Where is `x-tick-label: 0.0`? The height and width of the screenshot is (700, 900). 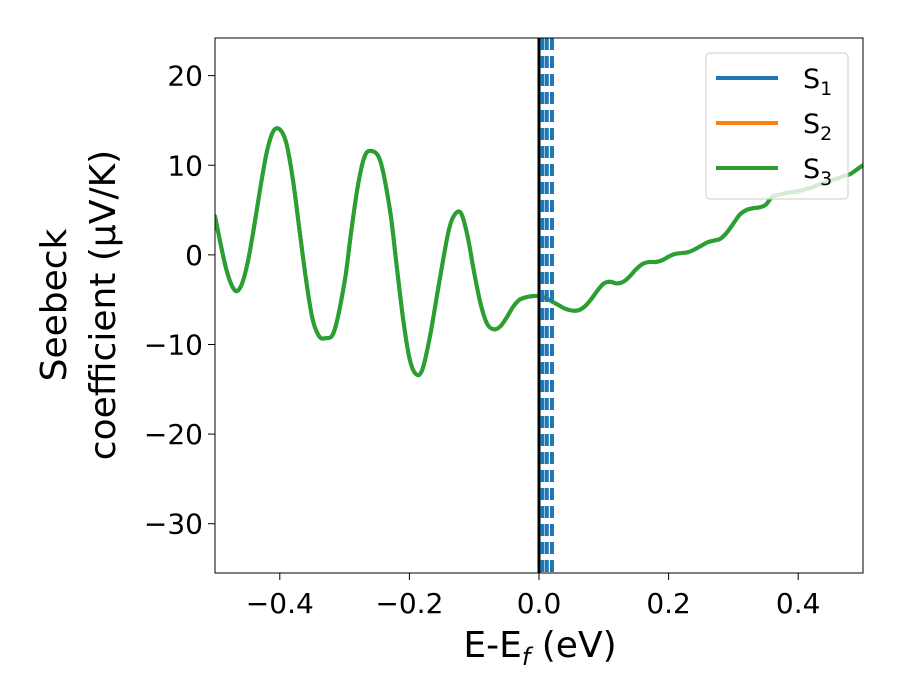
x-tick-label: 0.0 is located at coordinates (539, 603).